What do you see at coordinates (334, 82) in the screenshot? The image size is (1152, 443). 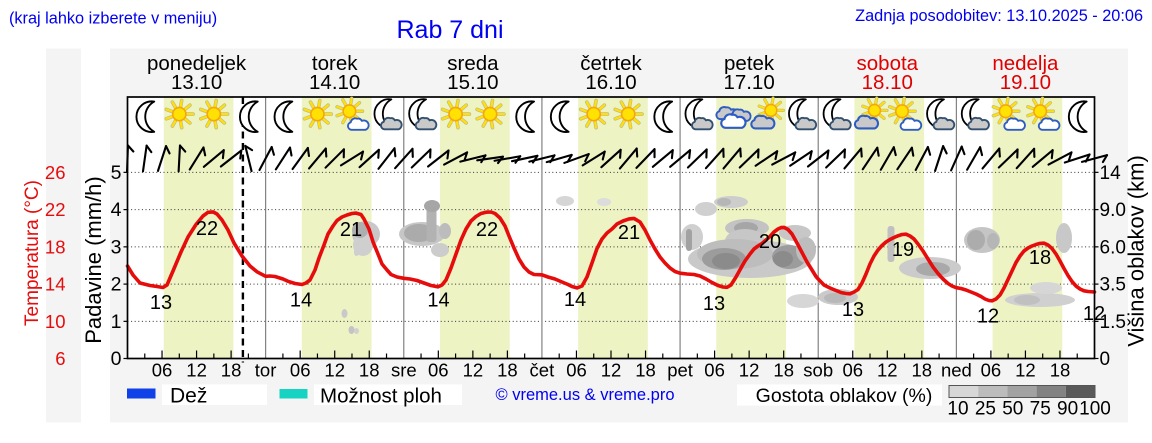 I see `svg-text: 14.10` at bounding box center [334, 82].